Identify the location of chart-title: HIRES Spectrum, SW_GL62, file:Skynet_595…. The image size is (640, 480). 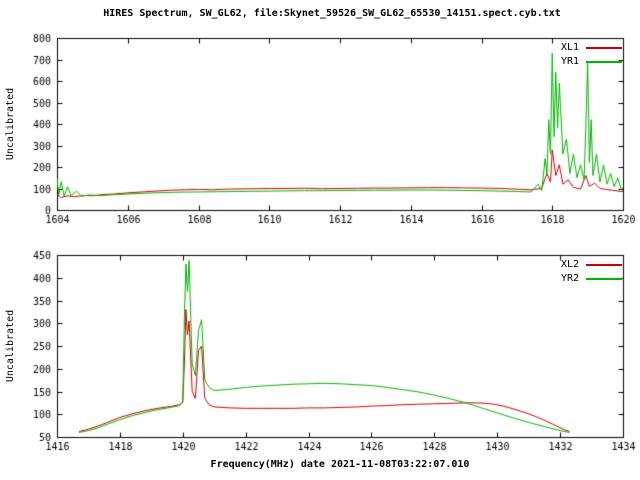
(332, 13).